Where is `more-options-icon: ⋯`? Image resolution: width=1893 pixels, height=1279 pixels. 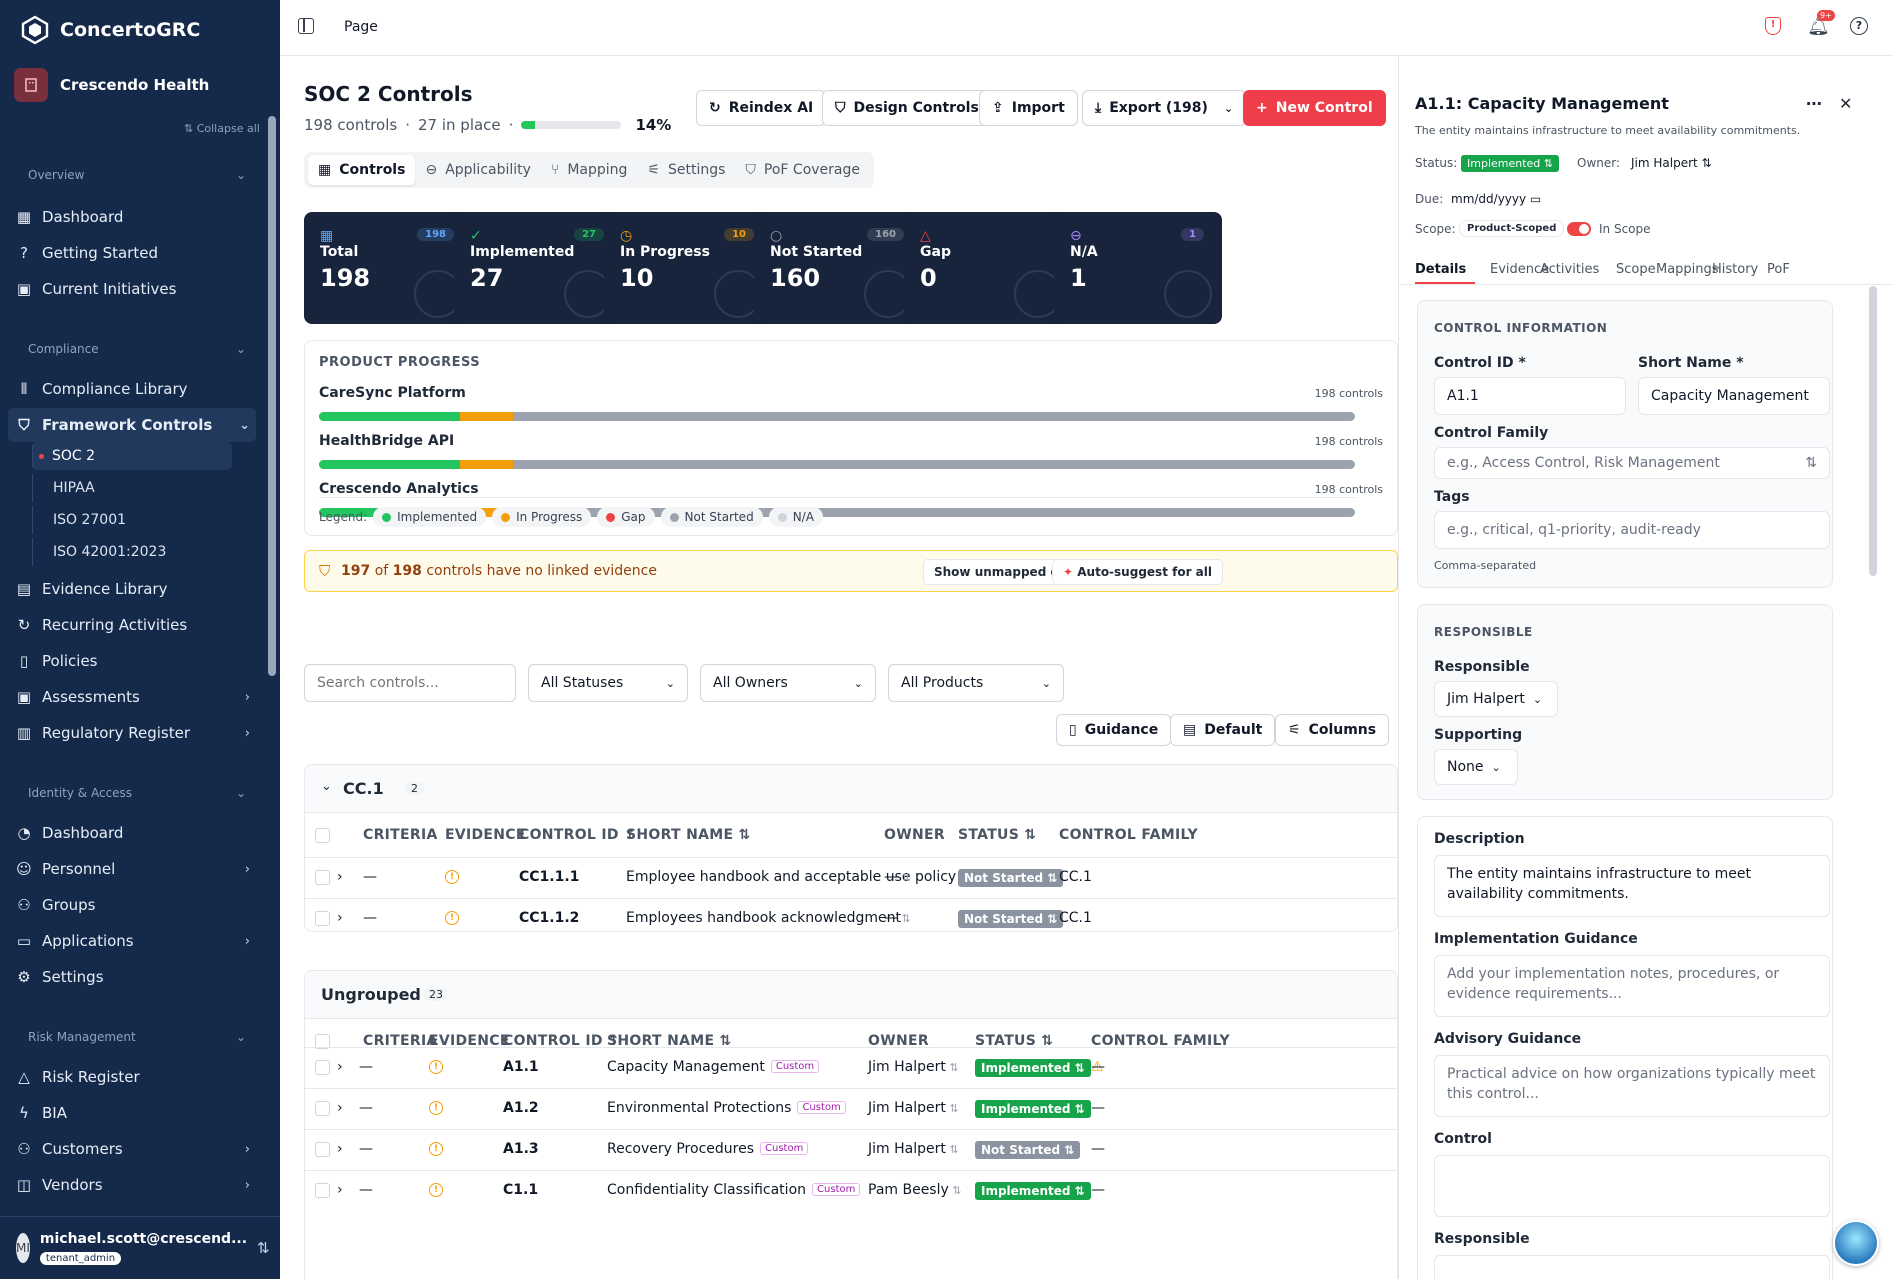
more-options-icon: ⋯ is located at coordinates (1814, 103).